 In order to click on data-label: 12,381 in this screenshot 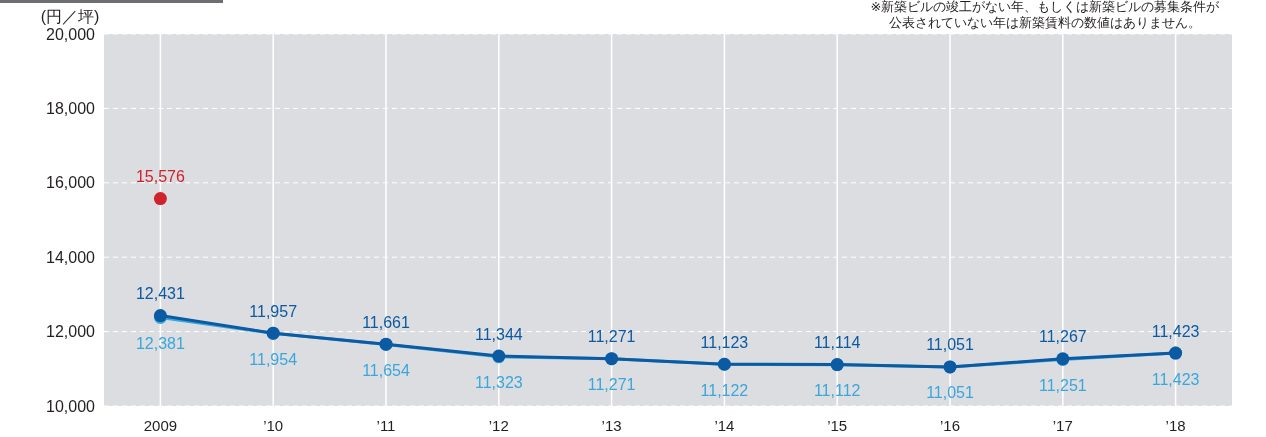, I will do `click(160, 343)`.